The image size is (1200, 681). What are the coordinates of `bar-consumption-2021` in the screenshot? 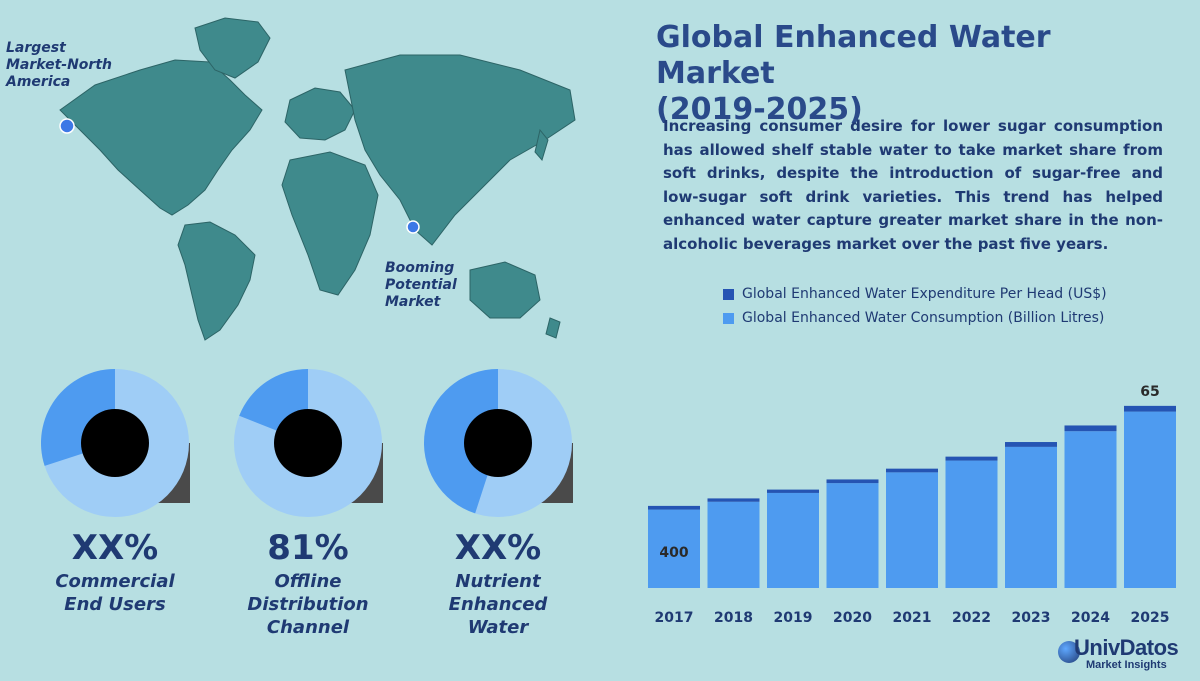 It's located at (912, 530).